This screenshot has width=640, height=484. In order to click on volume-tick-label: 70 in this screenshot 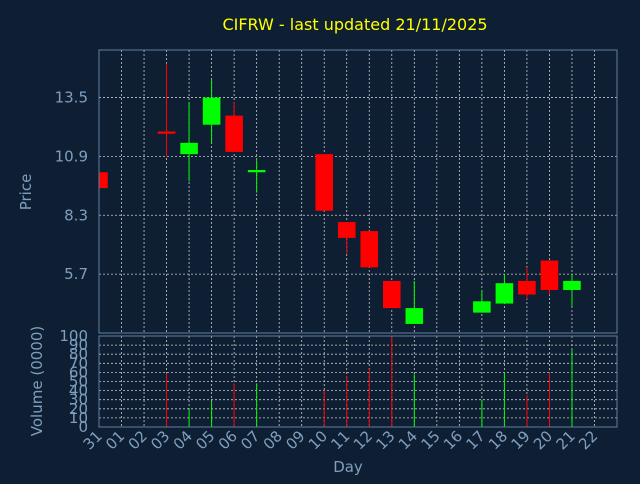, I will do `click(78, 363)`.